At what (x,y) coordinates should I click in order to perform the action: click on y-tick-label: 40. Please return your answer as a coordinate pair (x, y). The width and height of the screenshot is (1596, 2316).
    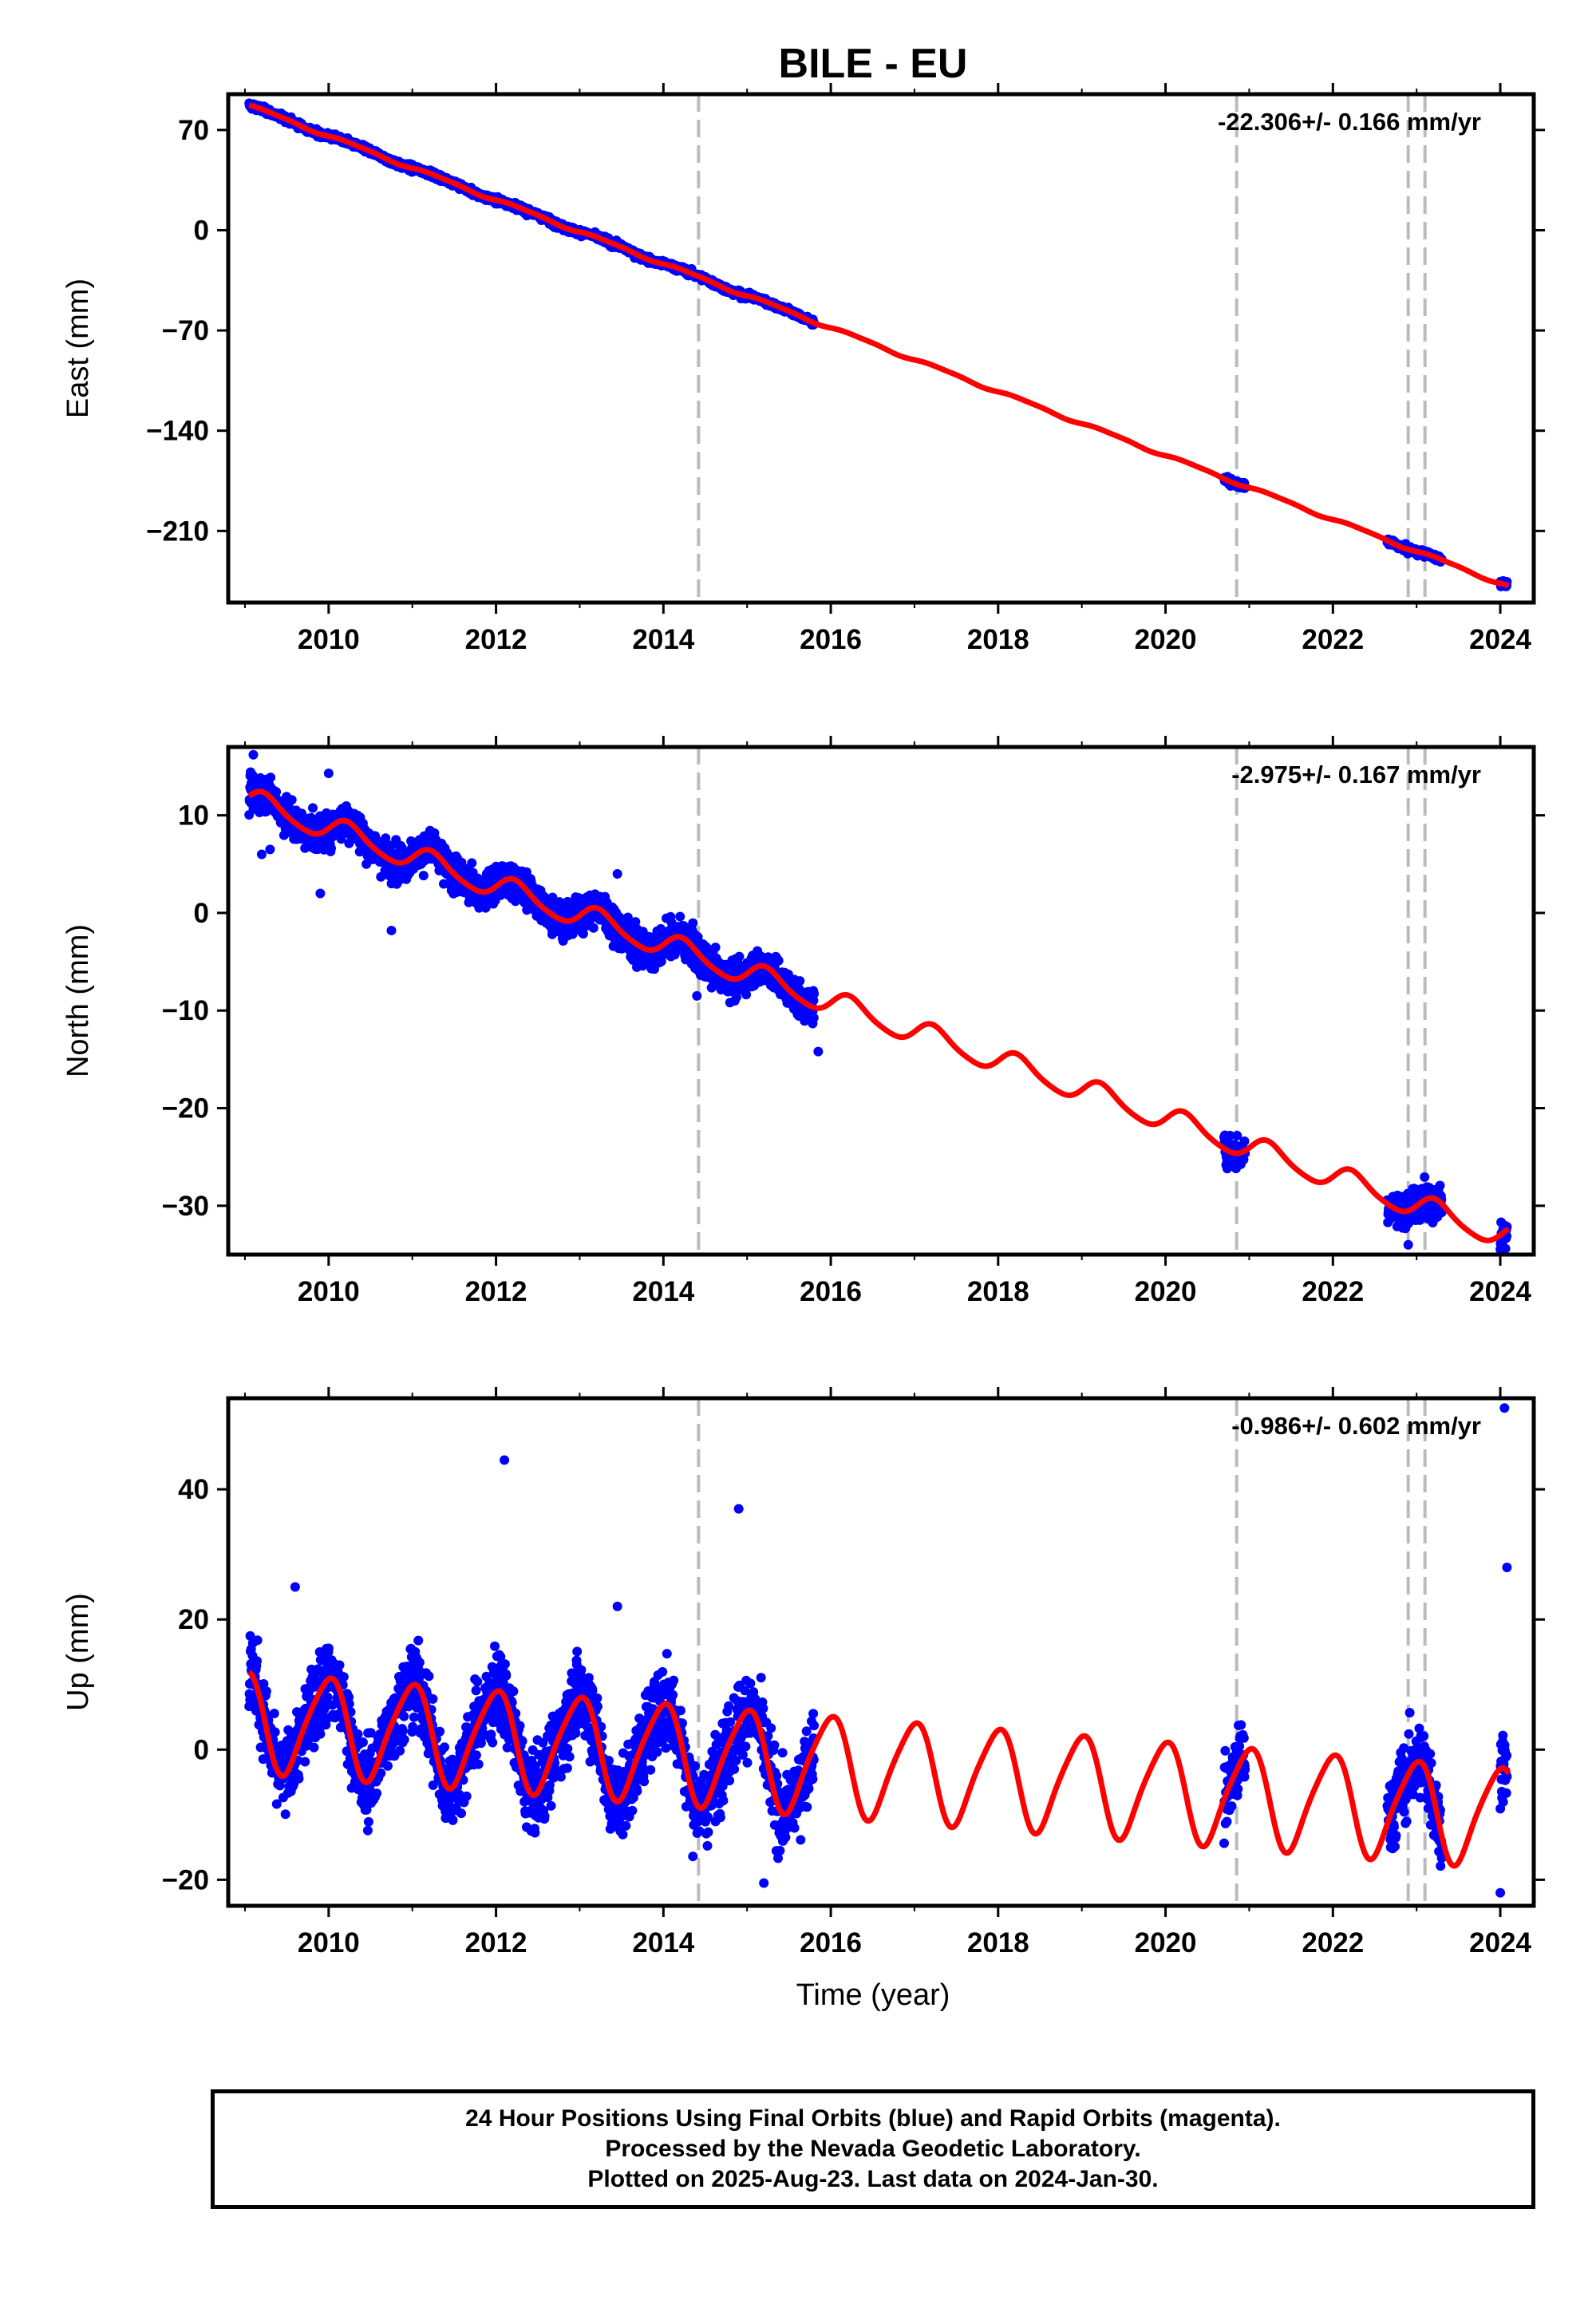
    Looking at the image, I should click on (193, 1489).